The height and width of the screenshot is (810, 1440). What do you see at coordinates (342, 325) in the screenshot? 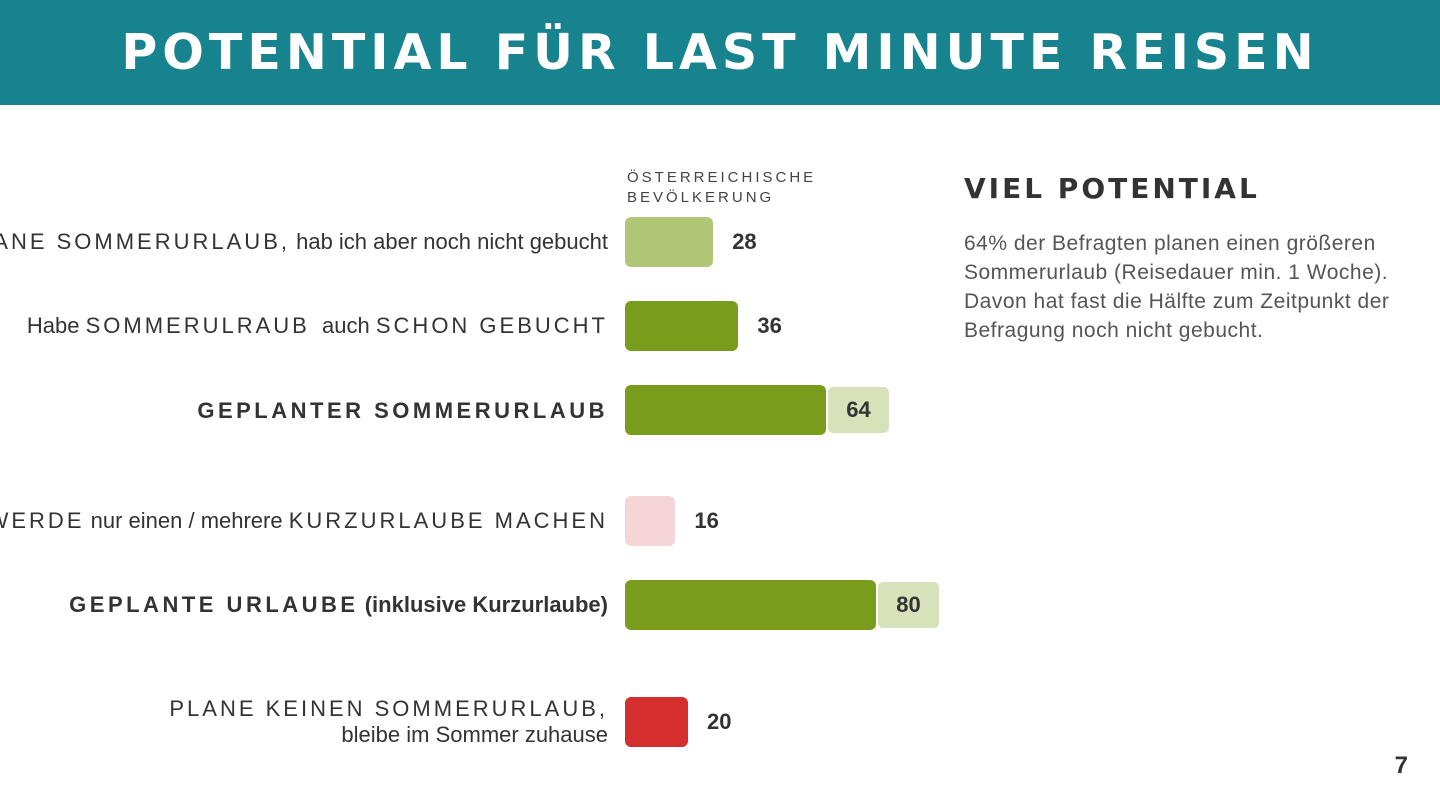
I see `row-label-text: auch` at bounding box center [342, 325].